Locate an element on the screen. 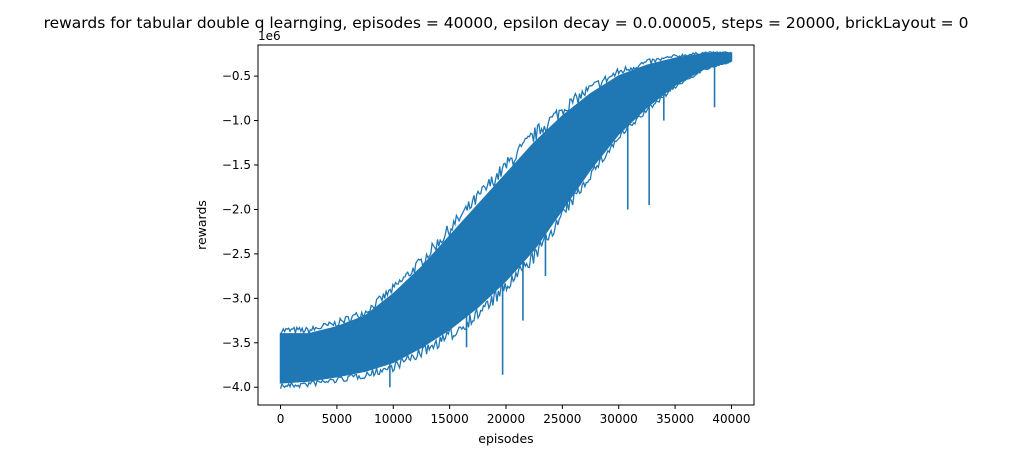 The image size is (1009, 455). y-tick-label: −1.0 is located at coordinates (236, 121).